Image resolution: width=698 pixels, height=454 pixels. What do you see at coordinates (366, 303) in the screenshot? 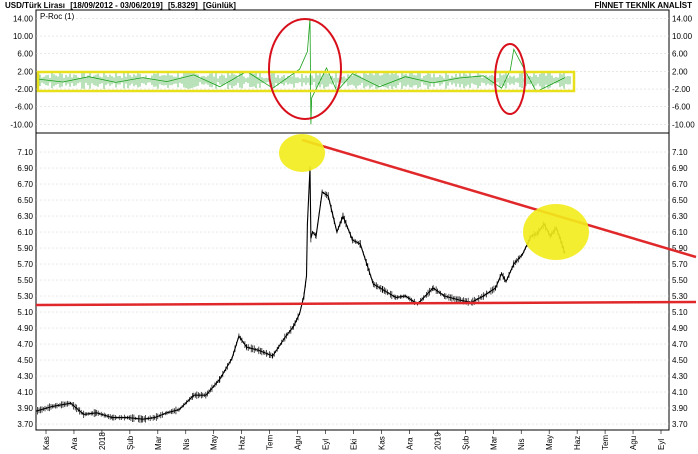
I see `support-trendline` at bounding box center [366, 303].